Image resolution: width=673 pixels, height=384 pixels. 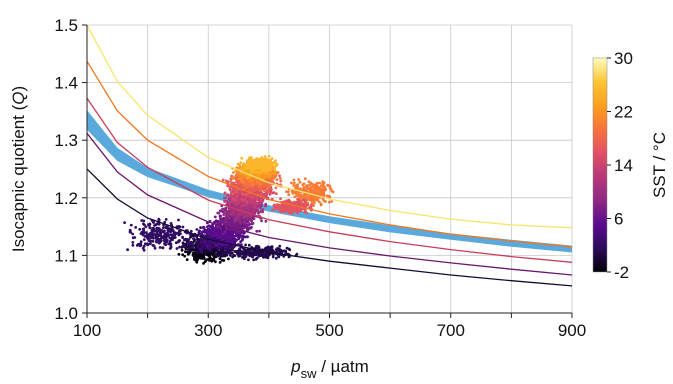 What do you see at coordinates (309, 373) in the screenshot?
I see `x-axis-label-sub: sw` at bounding box center [309, 373].